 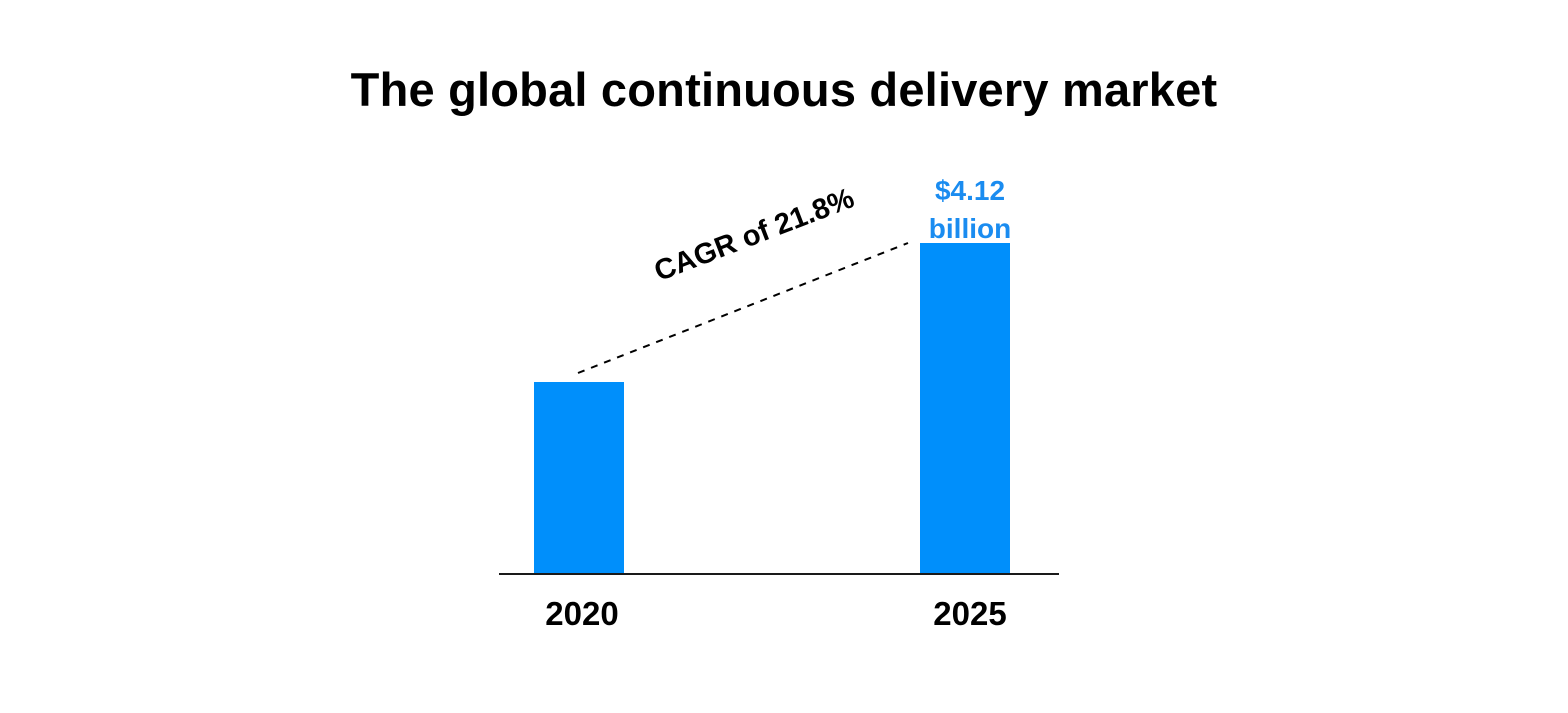 What do you see at coordinates (970, 228) in the screenshot?
I see `value-label-unit: billion` at bounding box center [970, 228].